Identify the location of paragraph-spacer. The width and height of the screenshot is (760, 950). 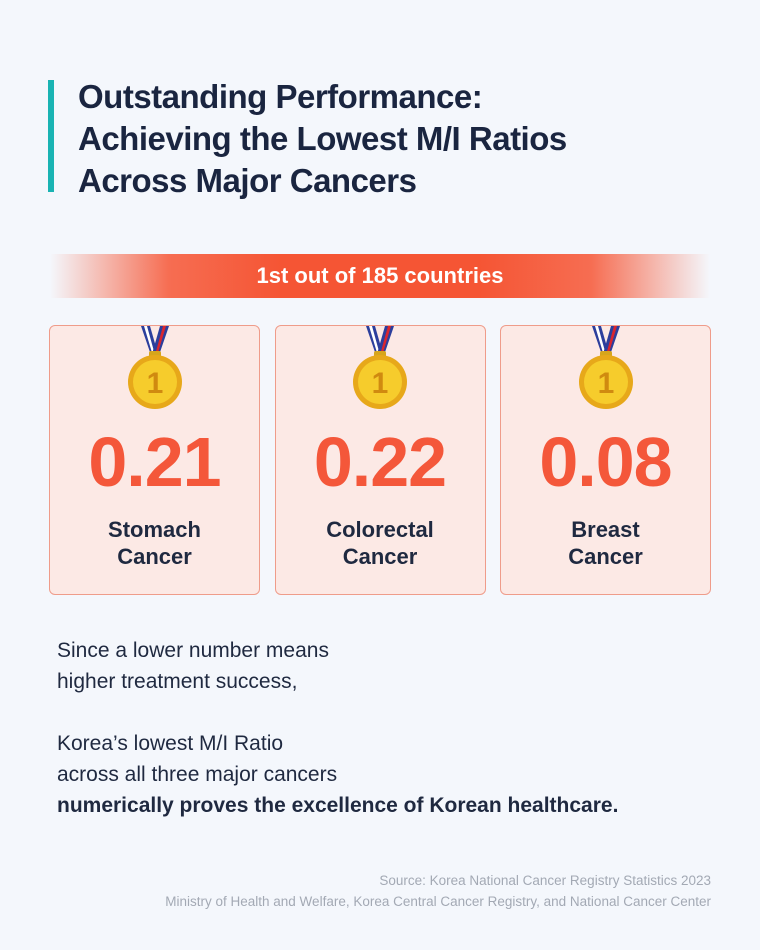
(387, 712).